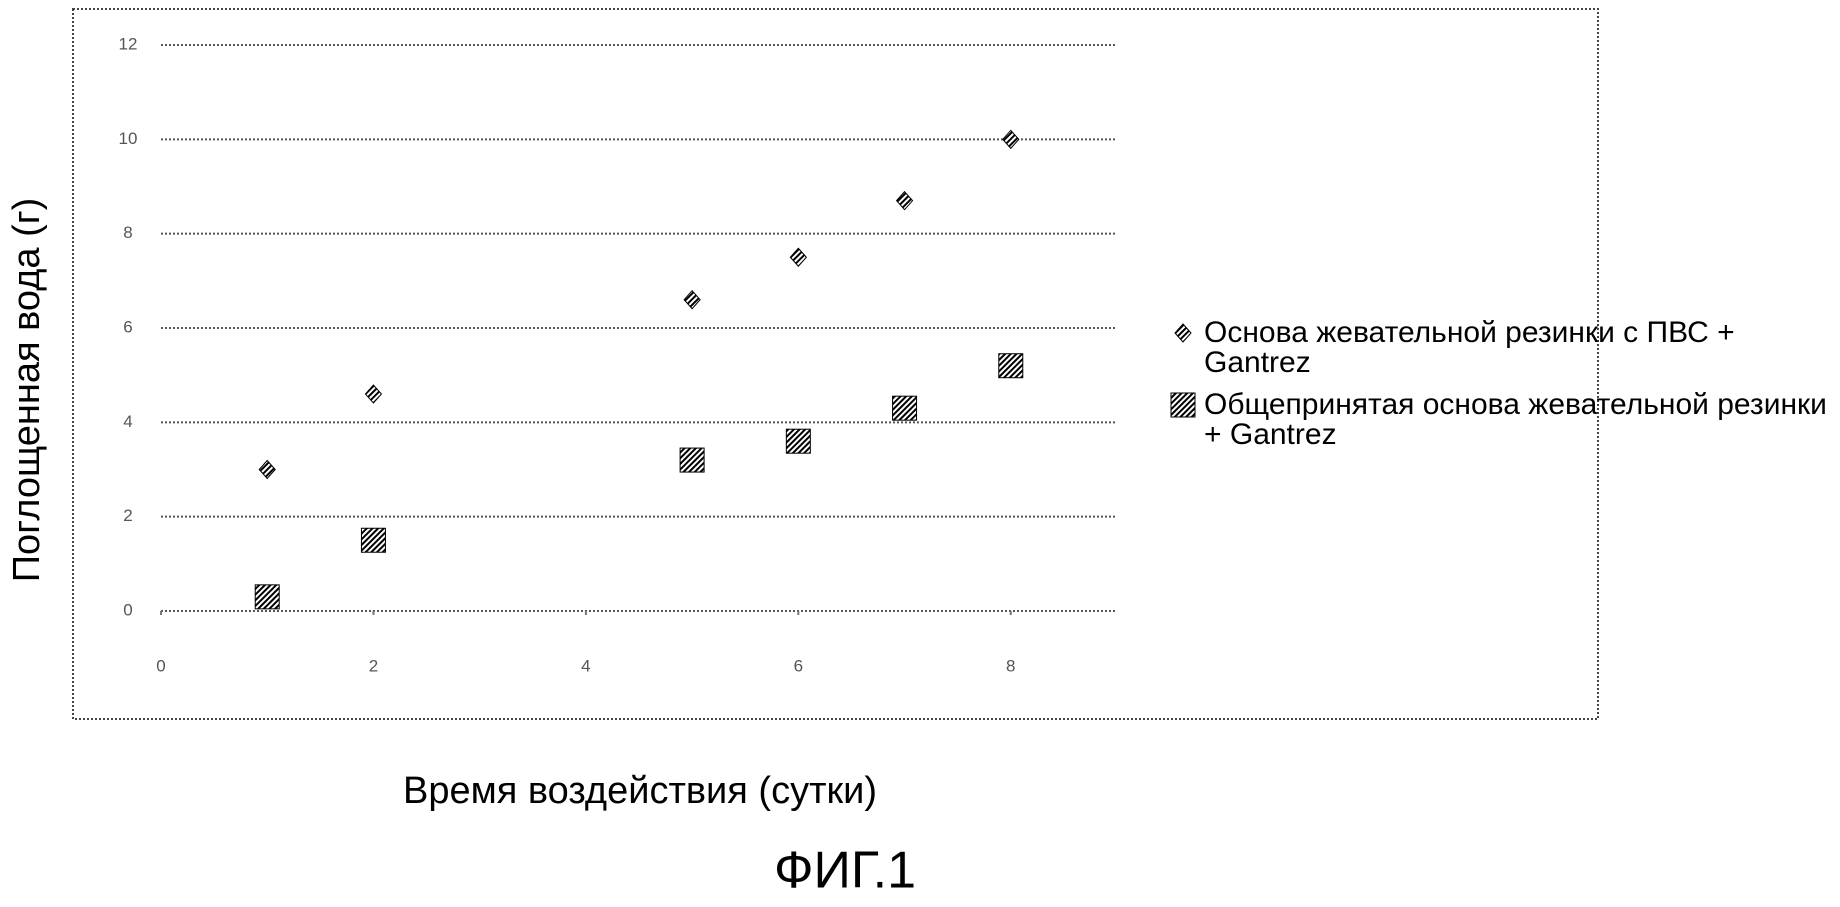  I want to click on y-tick-label: 12, so click(128, 43).